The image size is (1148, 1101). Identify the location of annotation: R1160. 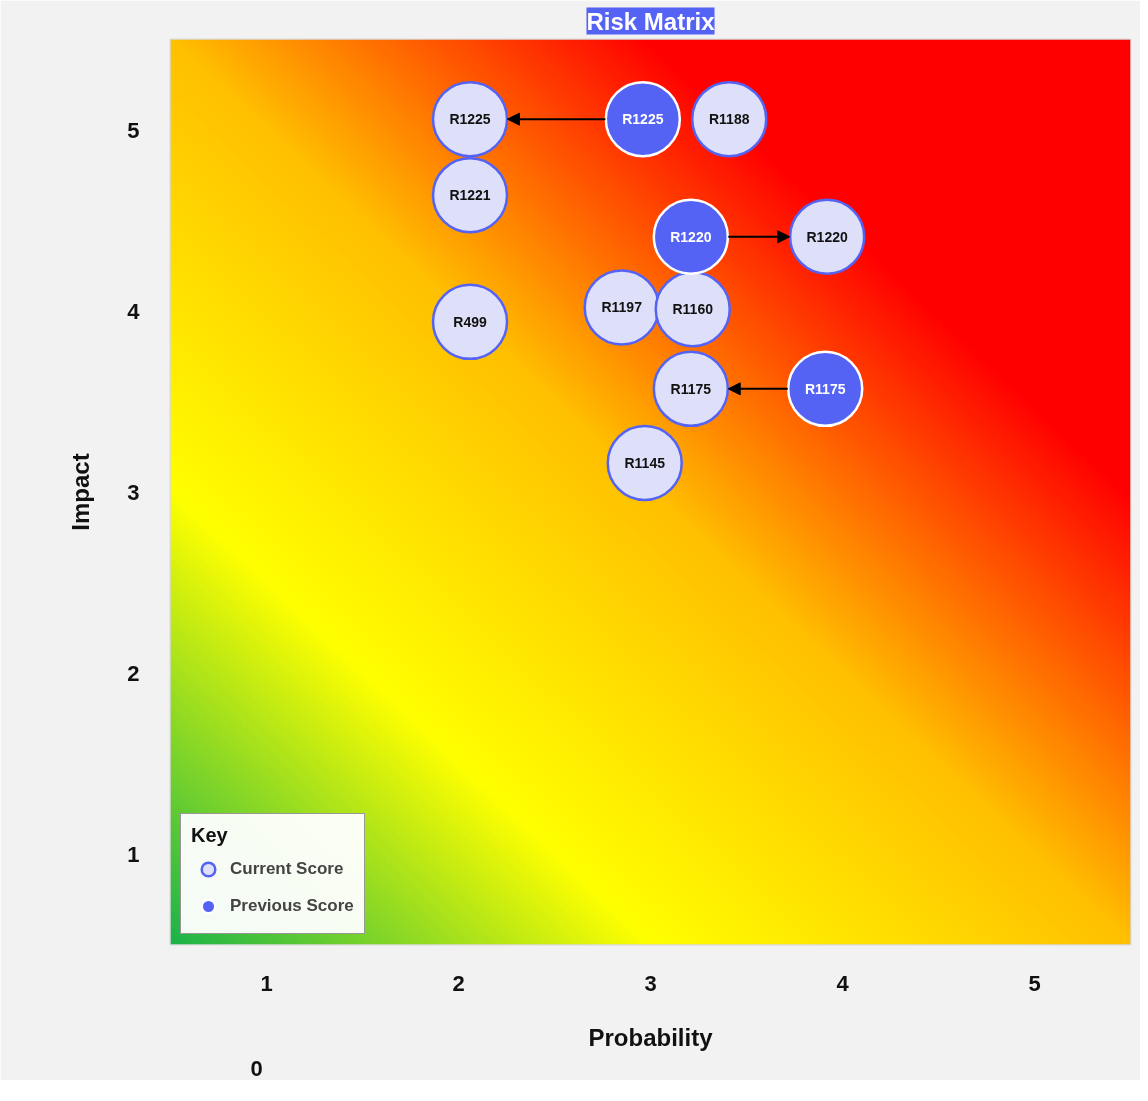
(693, 309).